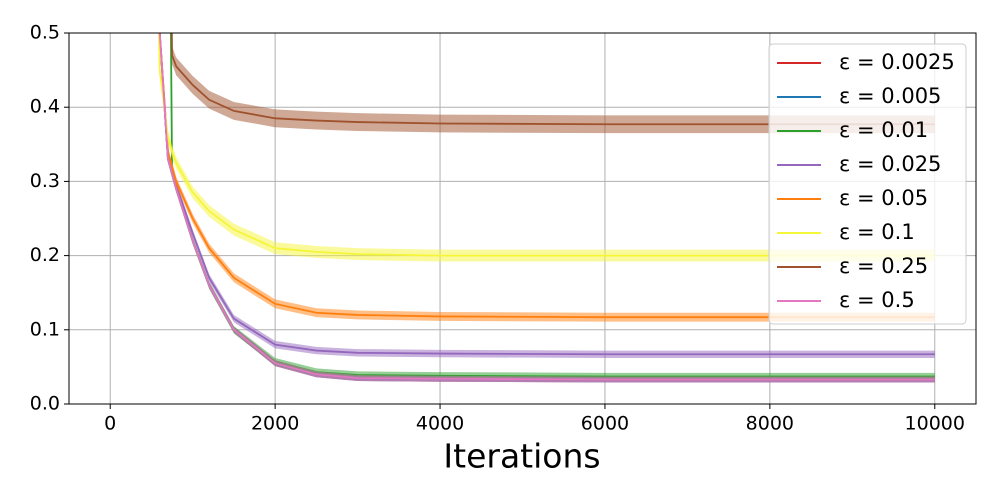  What do you see at coordinates (770, 424) in the screenshot?
I see `x-tick-label: 8000` at bounding box center [770, 424].